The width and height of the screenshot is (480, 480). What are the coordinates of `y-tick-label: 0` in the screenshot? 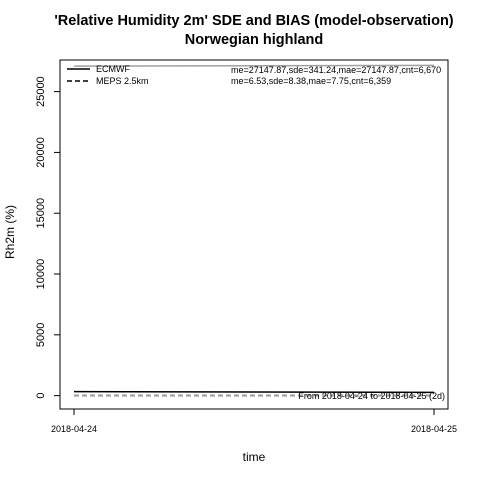 It's located at (41, 396).